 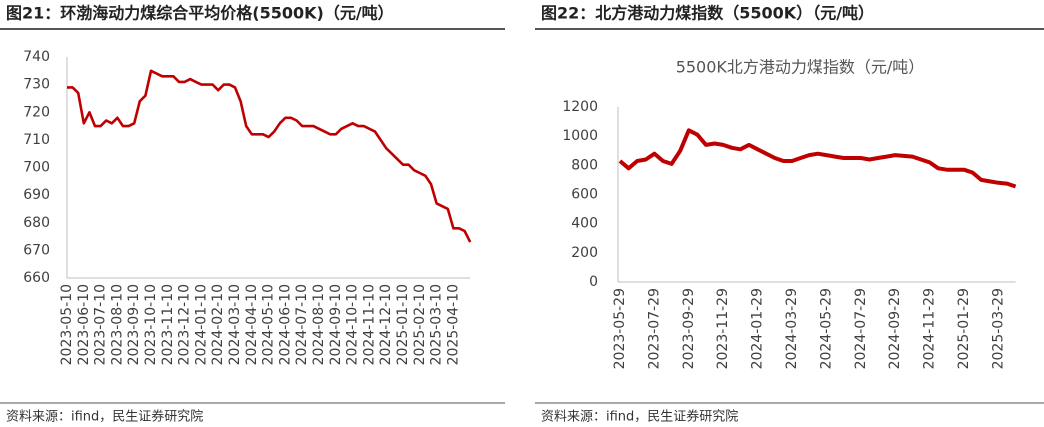 What do you see at coordinates (707, 13) in the screenshot?
I see `figure-caption: 图22：北方港动力煤指数（5500K）（元/吨）` at bounding box center [707, 13].